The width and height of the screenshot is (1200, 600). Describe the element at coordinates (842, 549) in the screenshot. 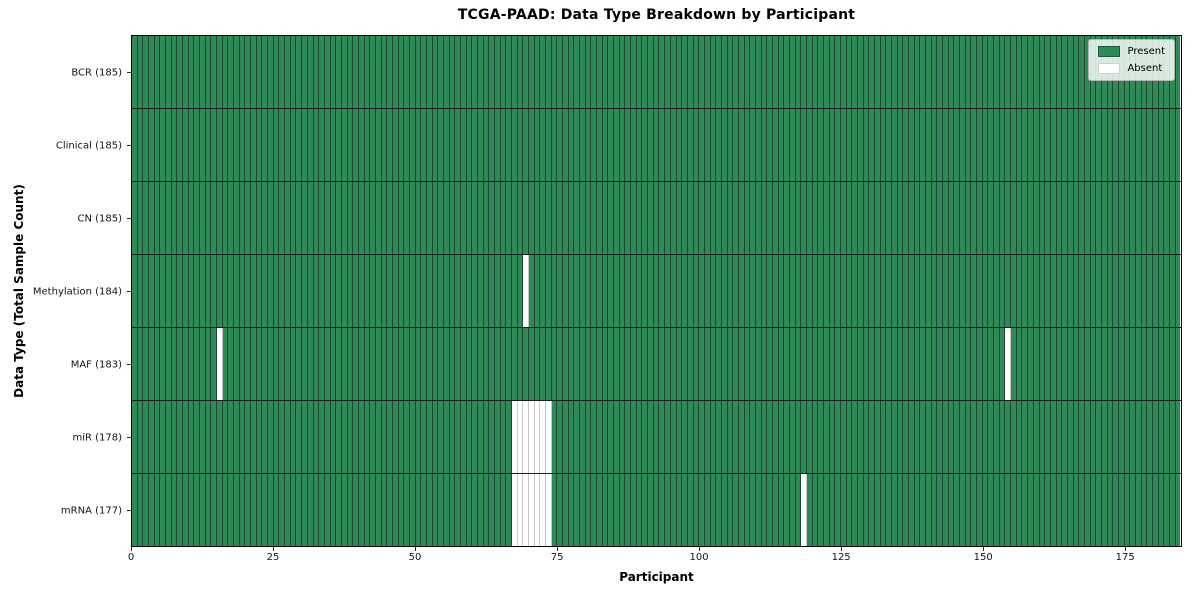

I see `x-tick-mark` at that location.